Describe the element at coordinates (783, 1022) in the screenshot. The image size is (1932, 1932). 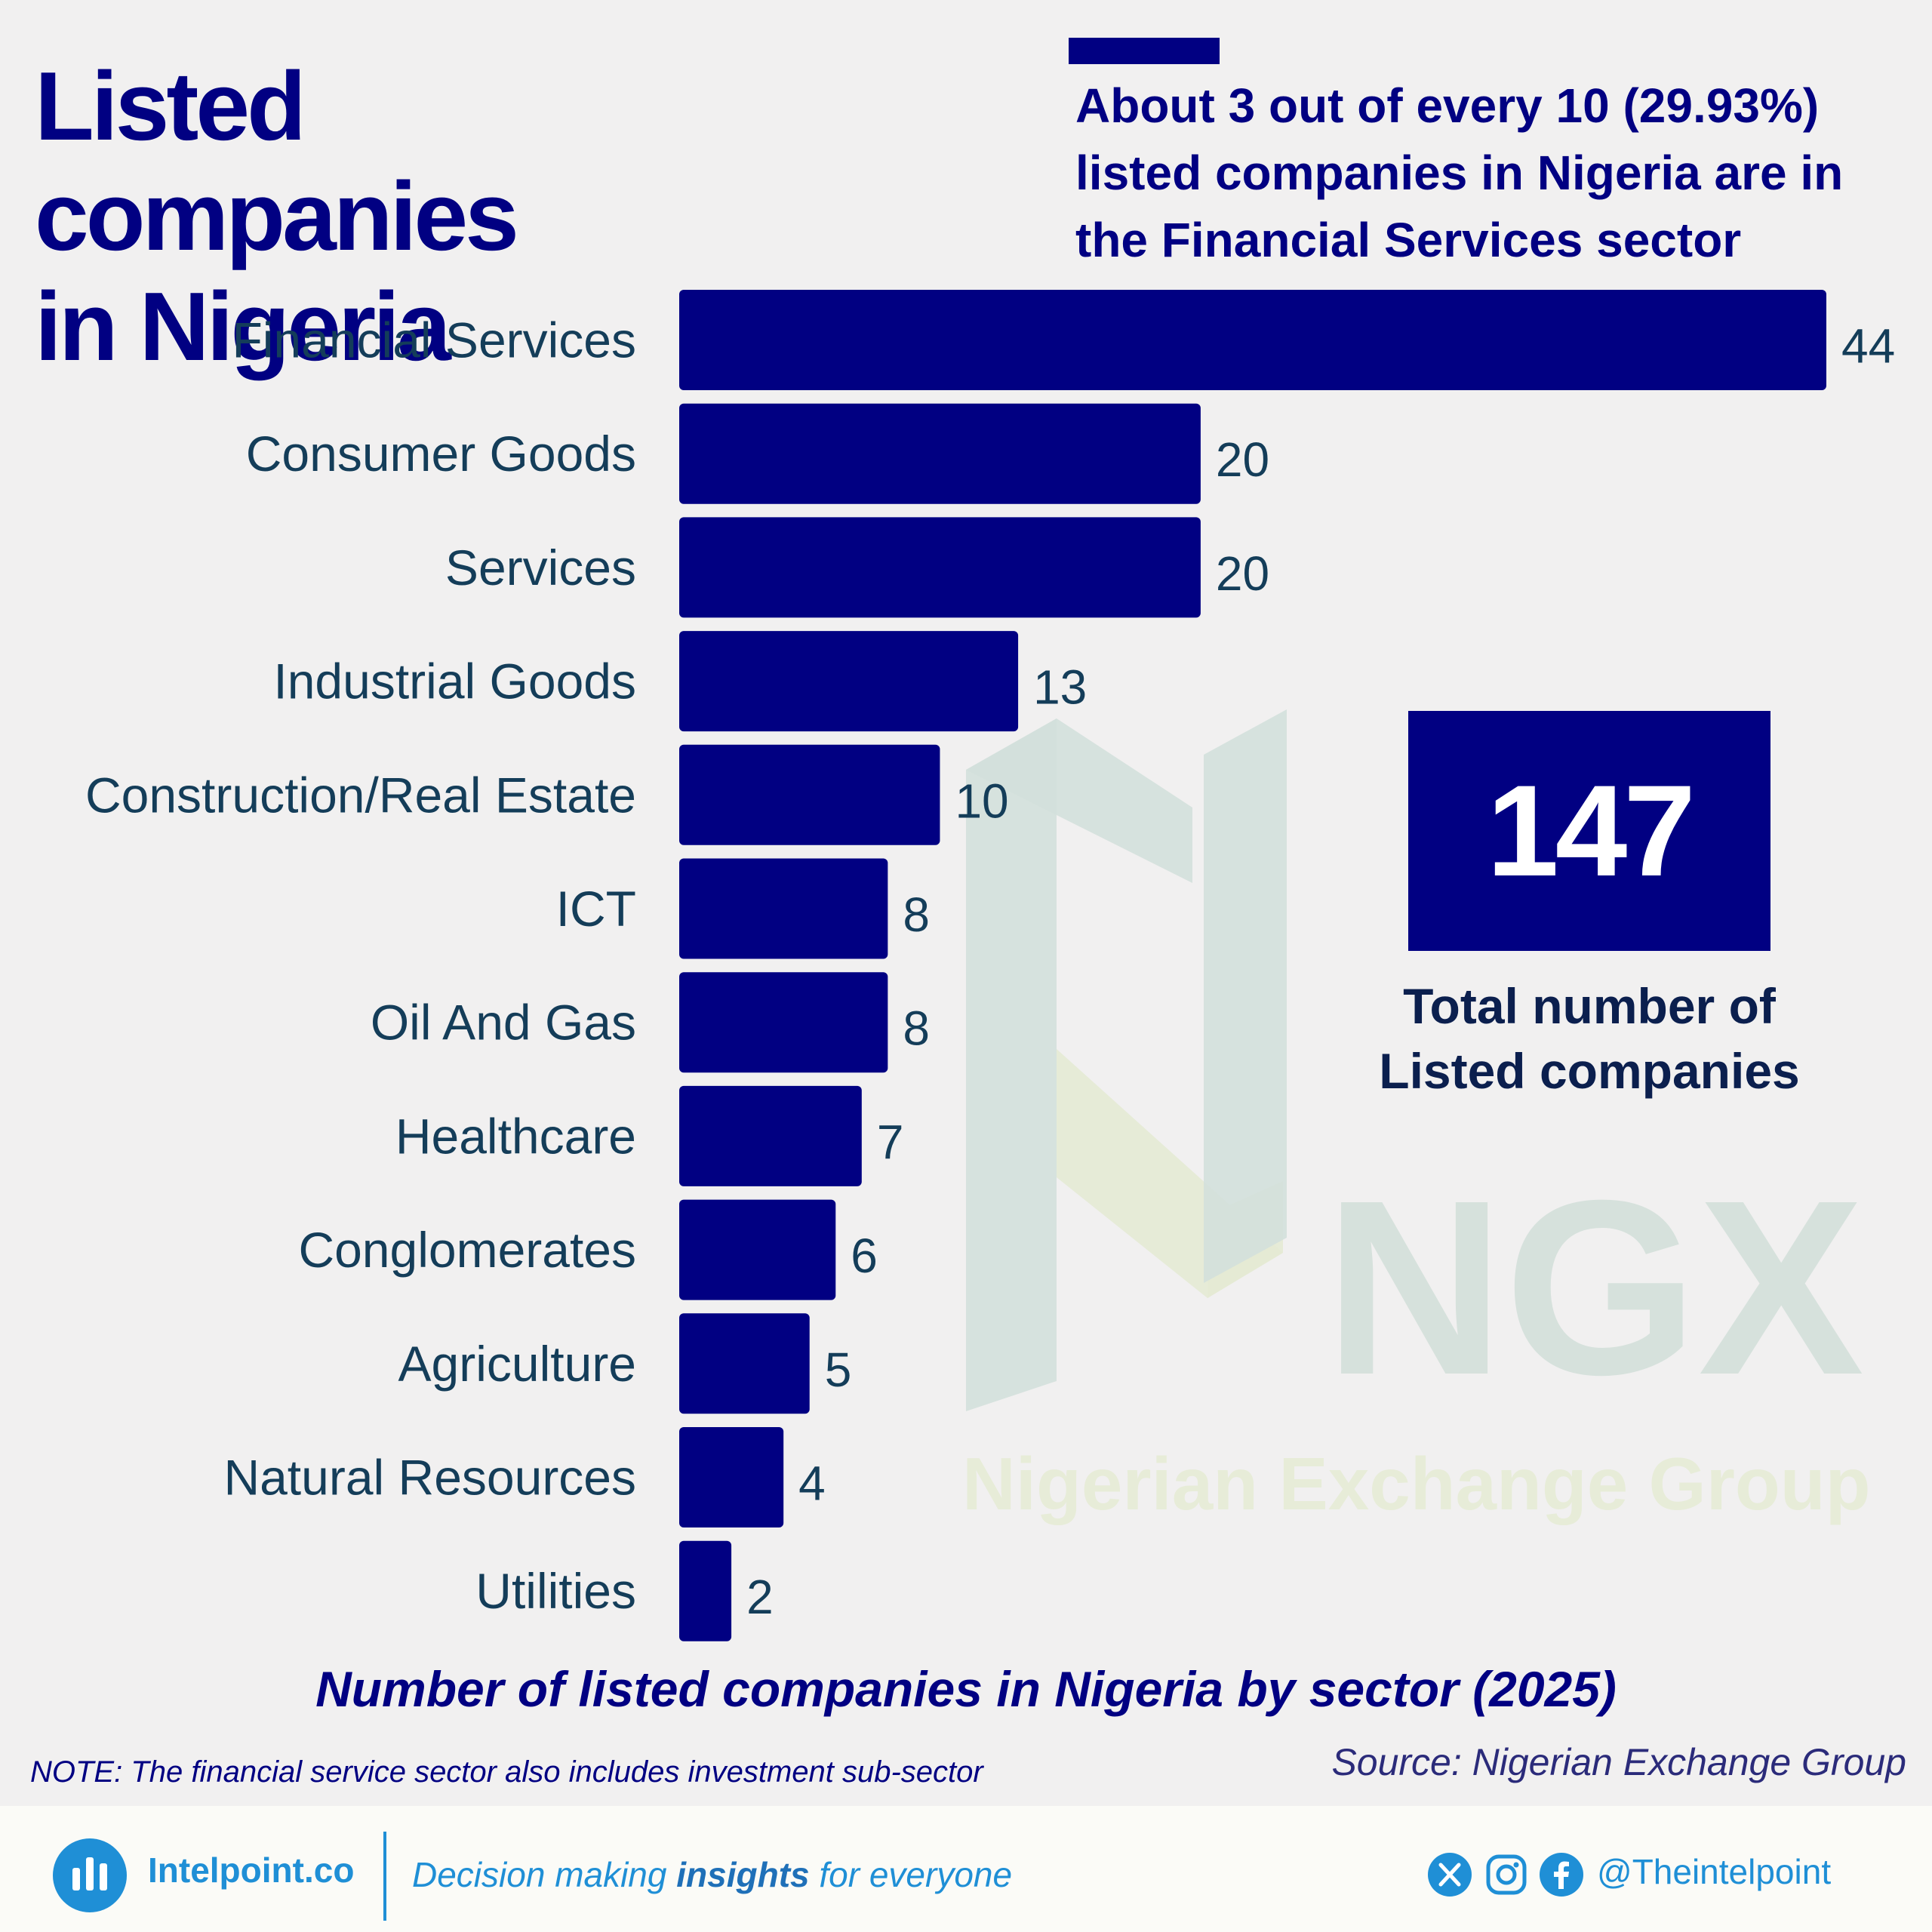
I see `bar-oil-and-gas` at that location.